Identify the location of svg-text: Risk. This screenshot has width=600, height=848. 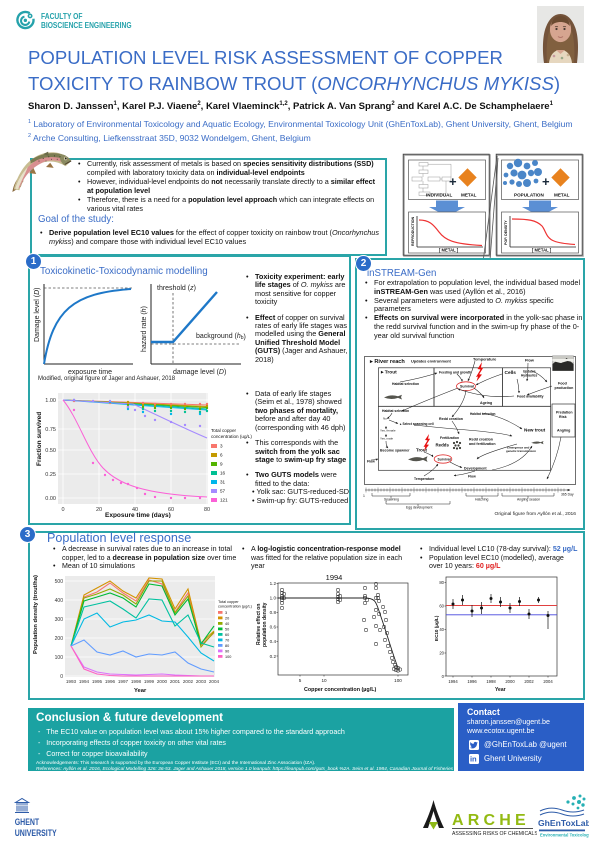
(563, 417).